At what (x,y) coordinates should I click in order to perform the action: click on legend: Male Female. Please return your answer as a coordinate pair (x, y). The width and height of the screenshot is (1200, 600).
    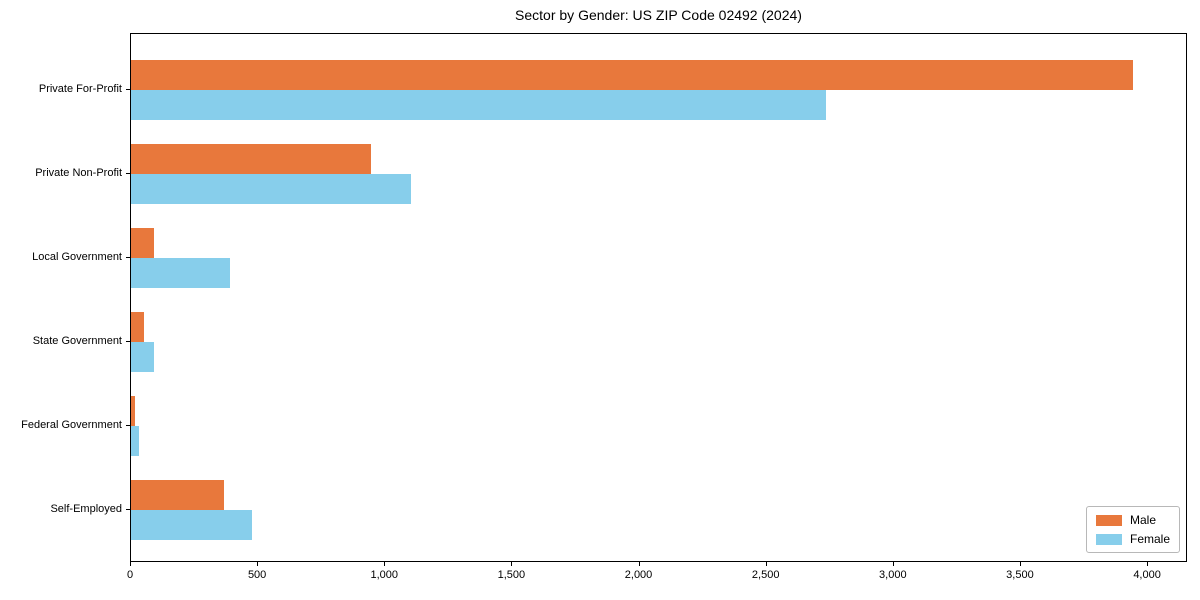
    Looking at the image, I should click on (1132, 529).